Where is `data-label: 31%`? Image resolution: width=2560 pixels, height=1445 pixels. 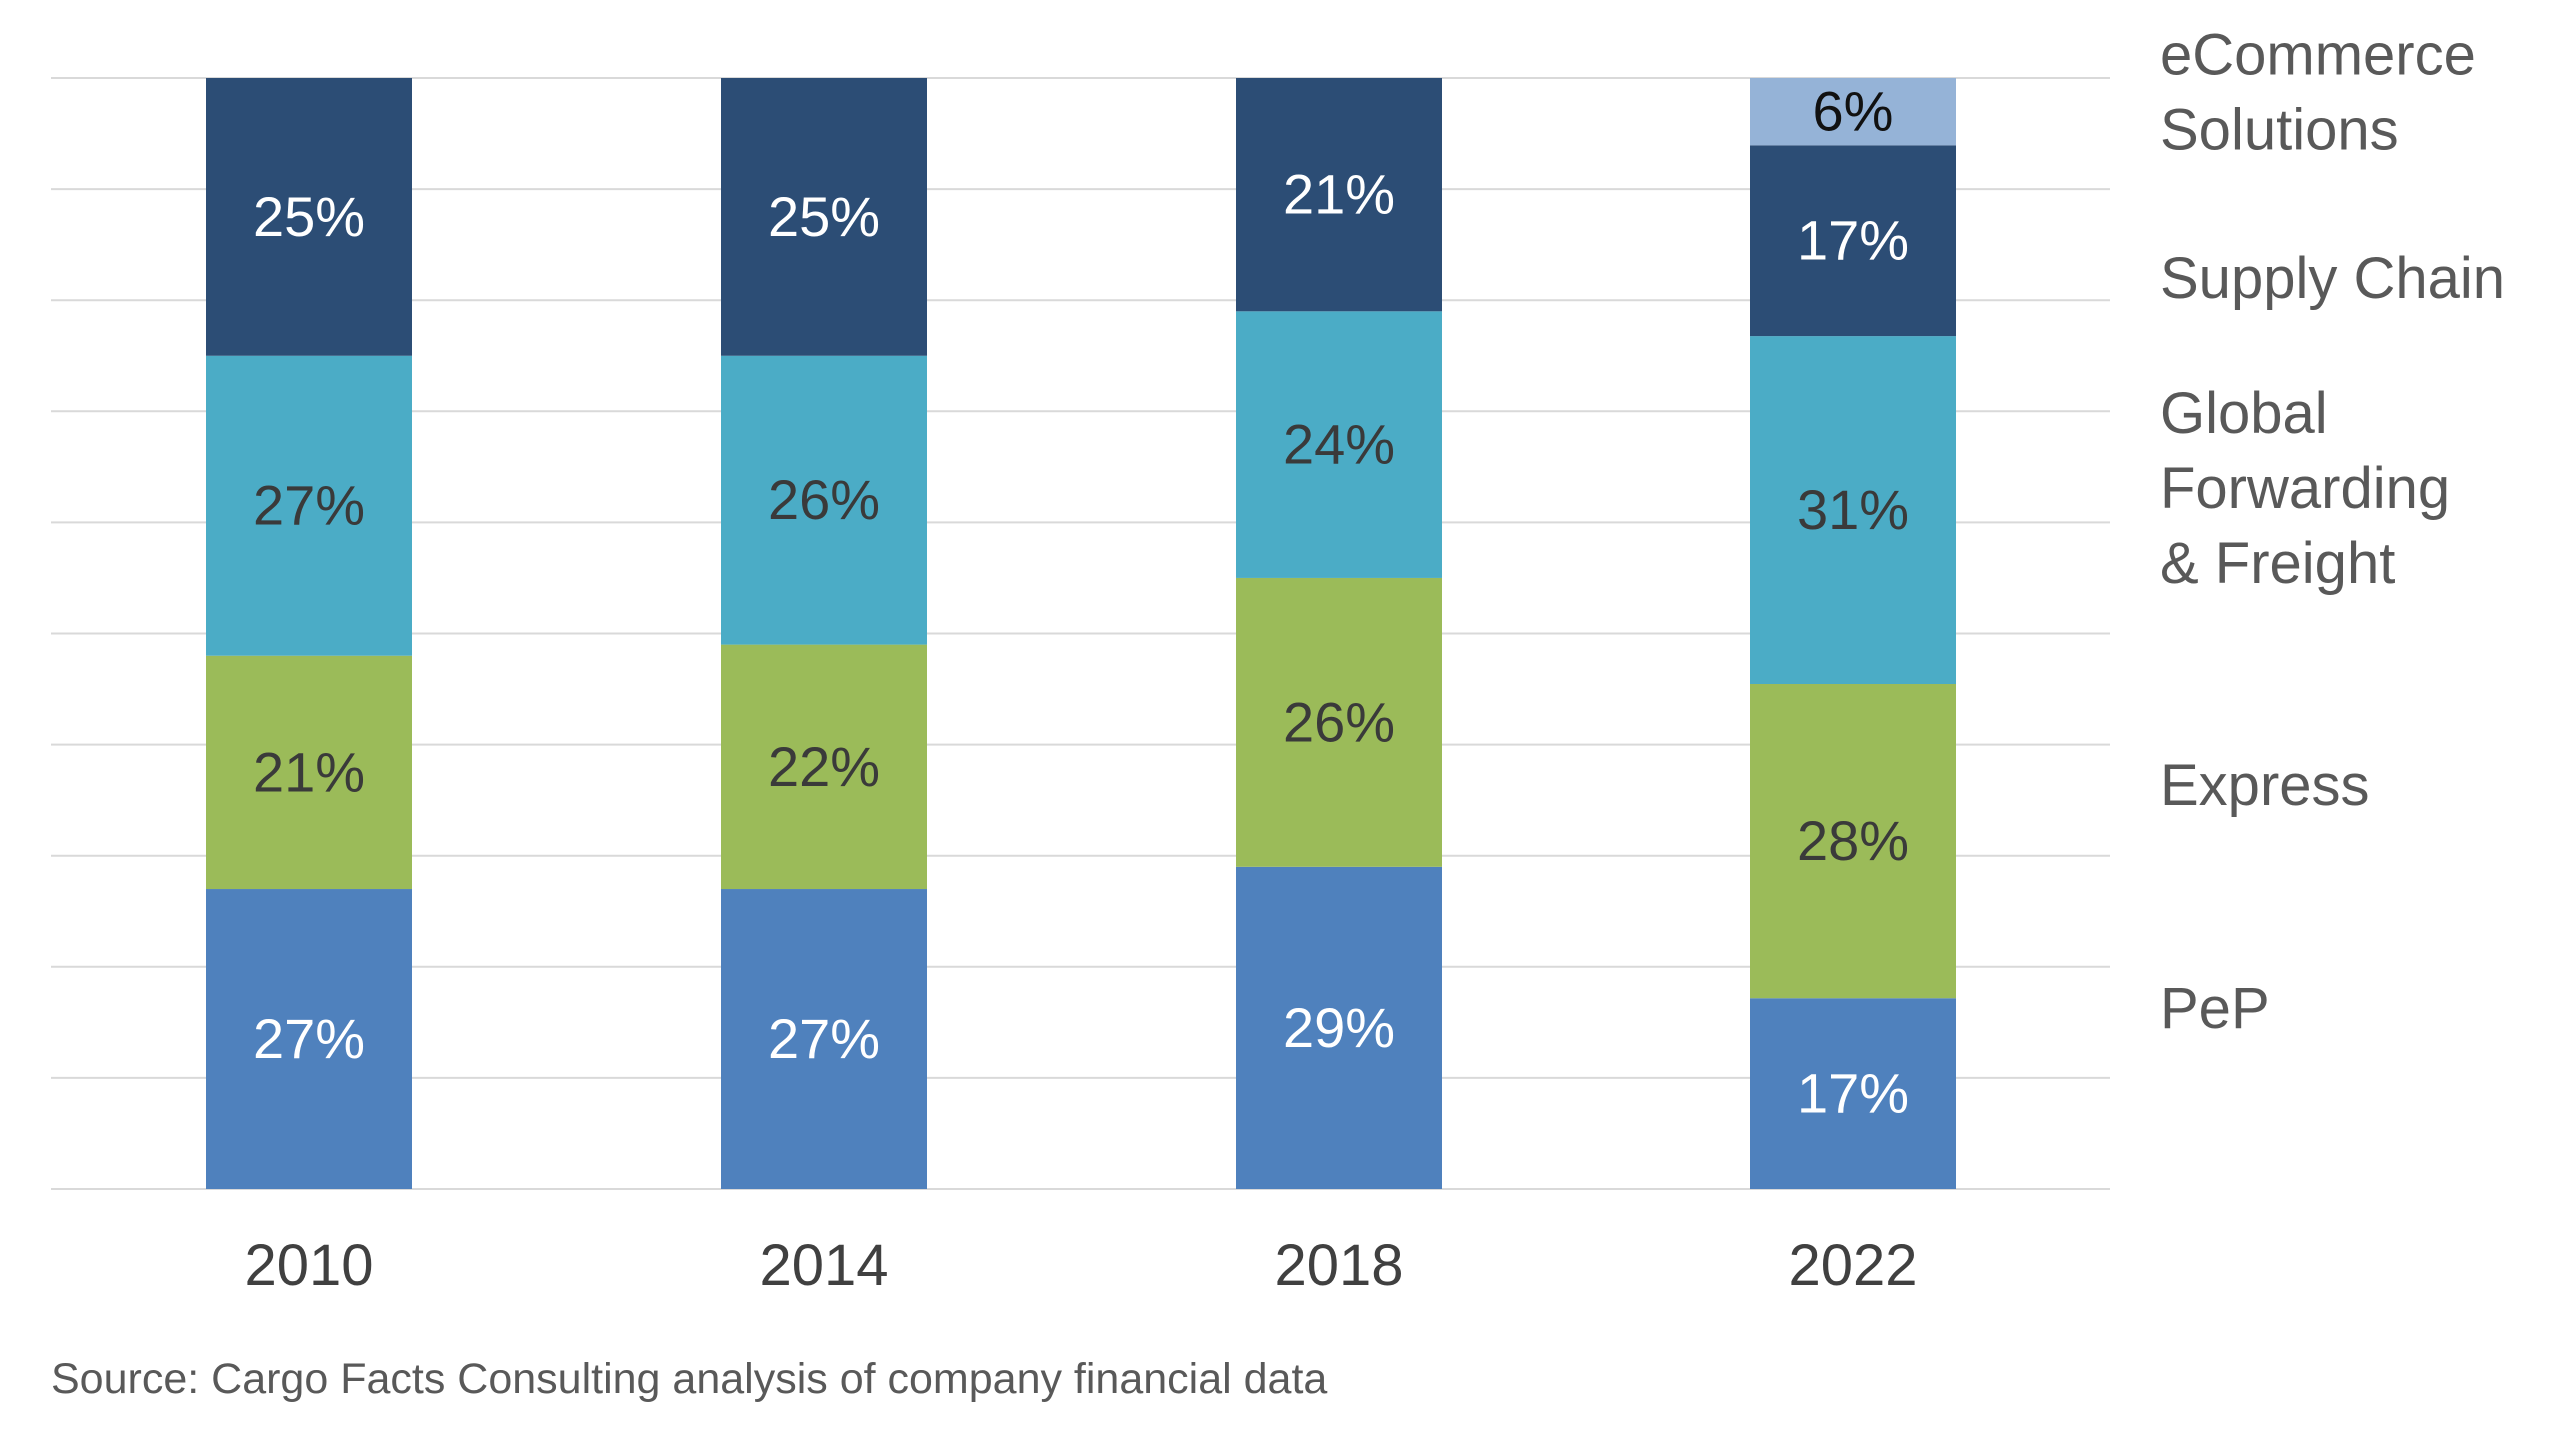
data-label: 31% is located at coordinates (1853, 509).